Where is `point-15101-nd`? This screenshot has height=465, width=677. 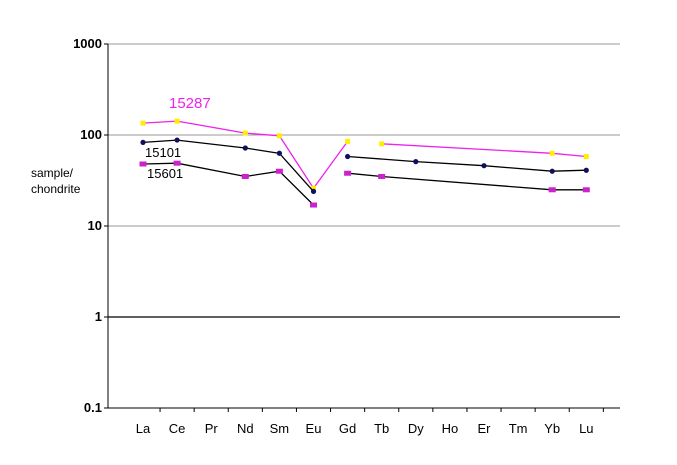
point-15101-nd is located at coordinates (245, 148).